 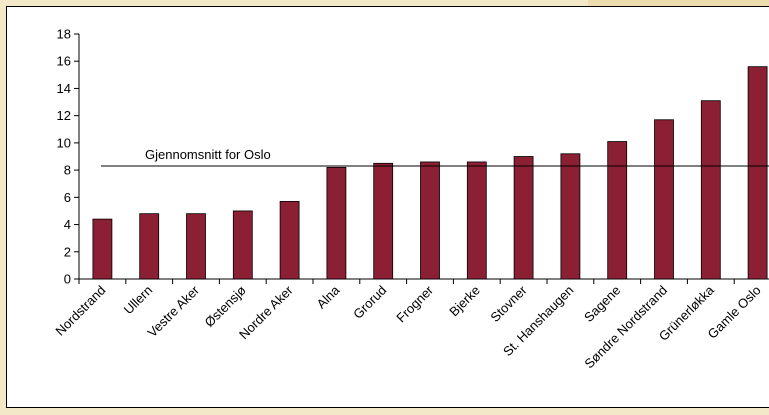 I want to click on bar--stensj-, so click(x=242, y=245).